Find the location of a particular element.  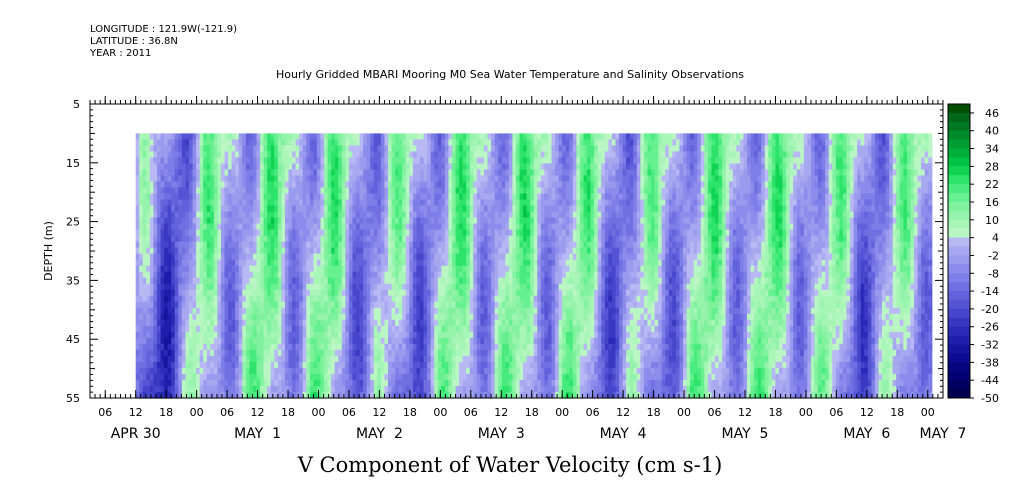

longitude-text: LONGITUDE : 121.9W(-121.9) is located at coordinates (163, 29).